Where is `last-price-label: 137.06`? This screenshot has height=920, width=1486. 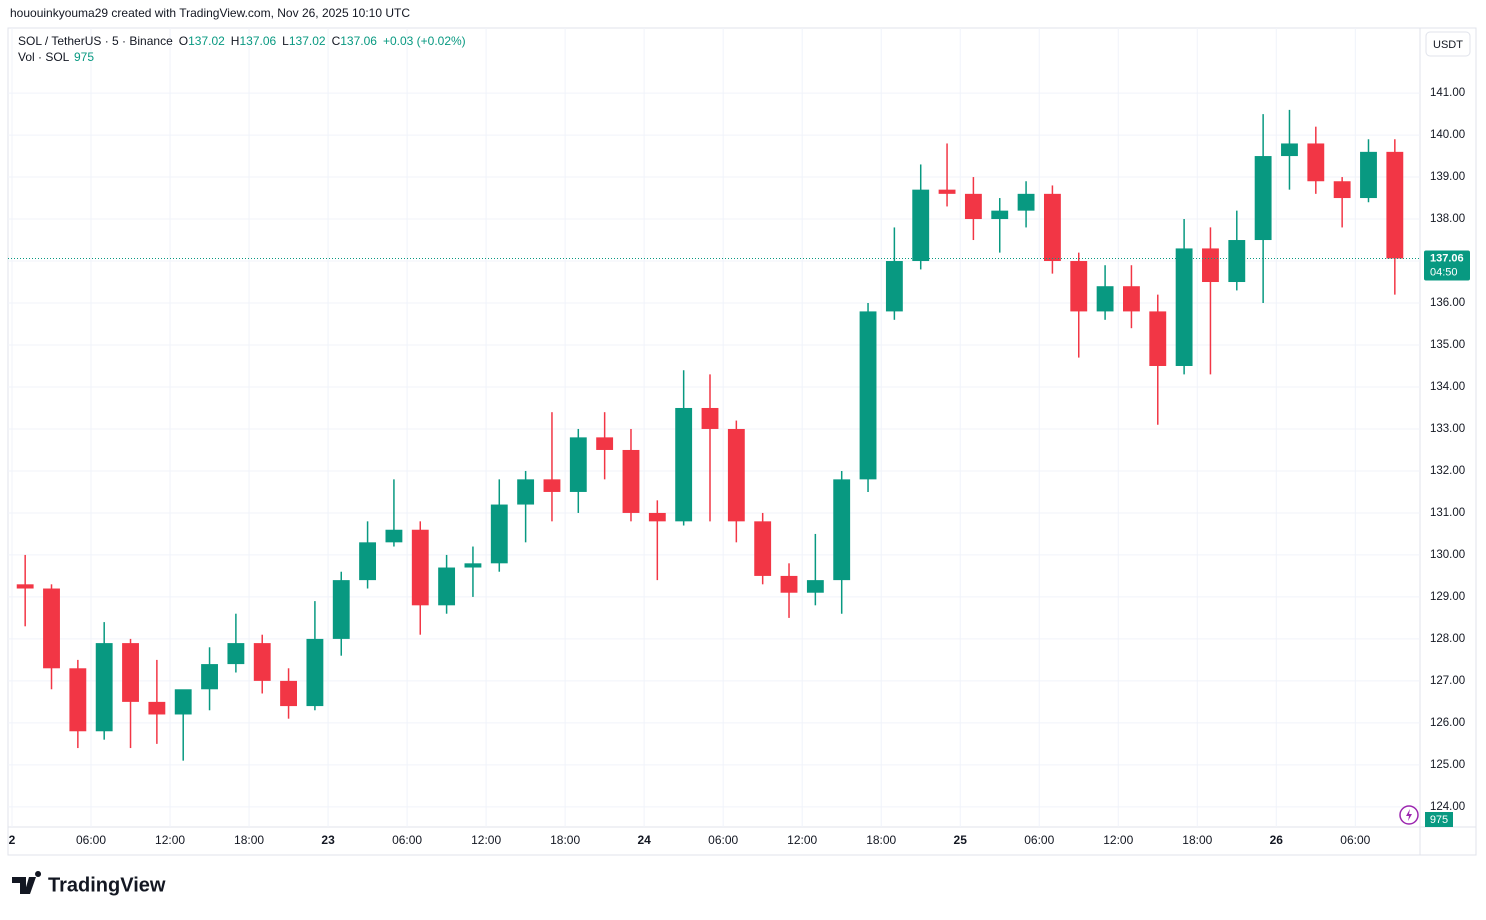 last-price-label: 137.06 is located at coordinates (1447, 258).